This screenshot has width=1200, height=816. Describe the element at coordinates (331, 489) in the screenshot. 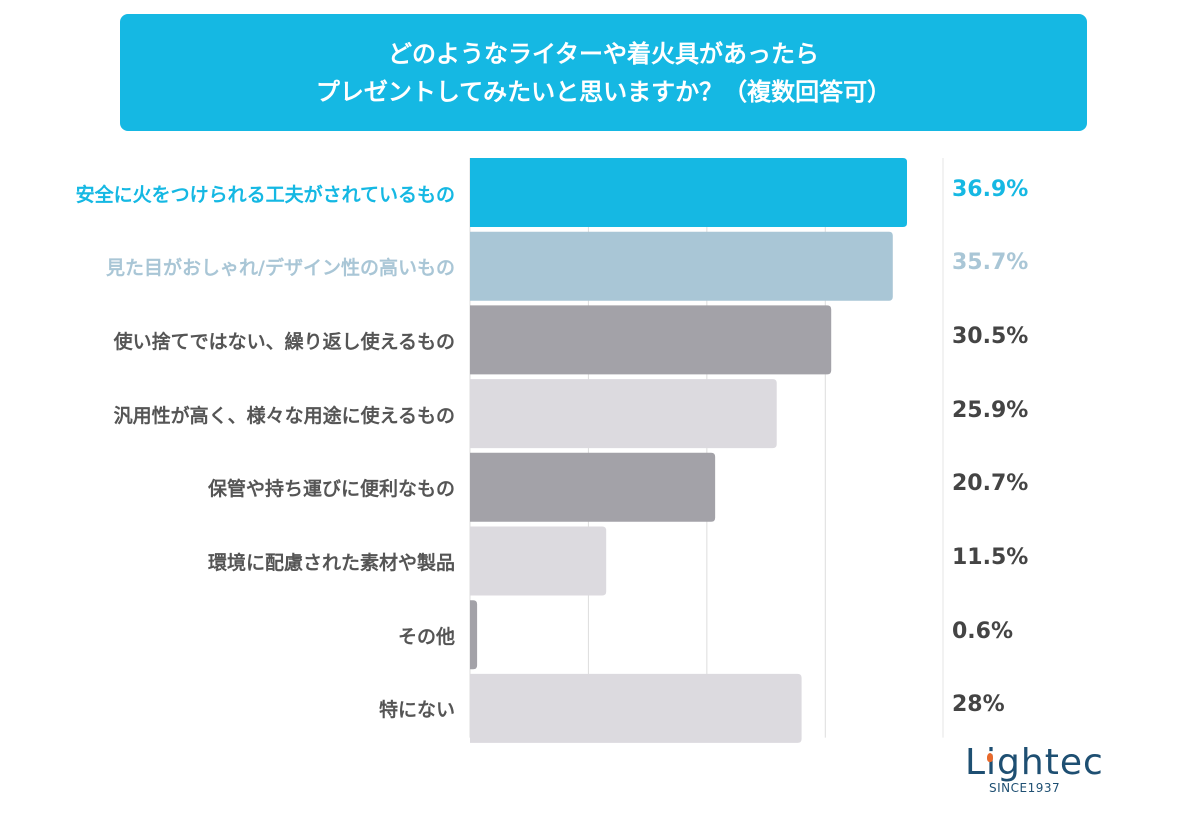

I see `category-label: 保管や持ち運びに便利なもの` at that location.